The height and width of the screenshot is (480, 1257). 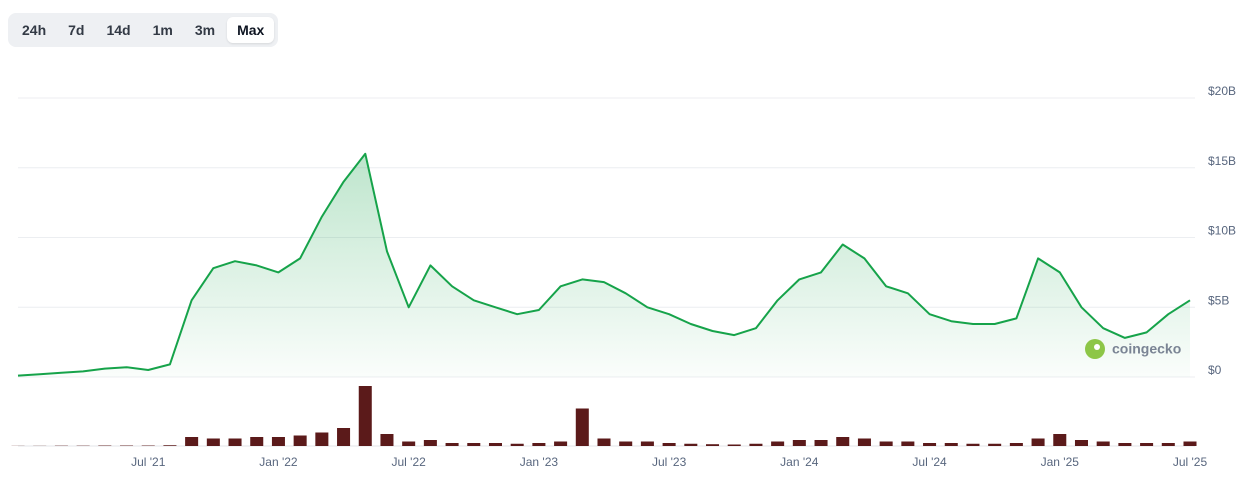 What do you see at coordinates (1097, 347) in the screenshot?
I see `logo-eye` at bounding box center [1097, 347].